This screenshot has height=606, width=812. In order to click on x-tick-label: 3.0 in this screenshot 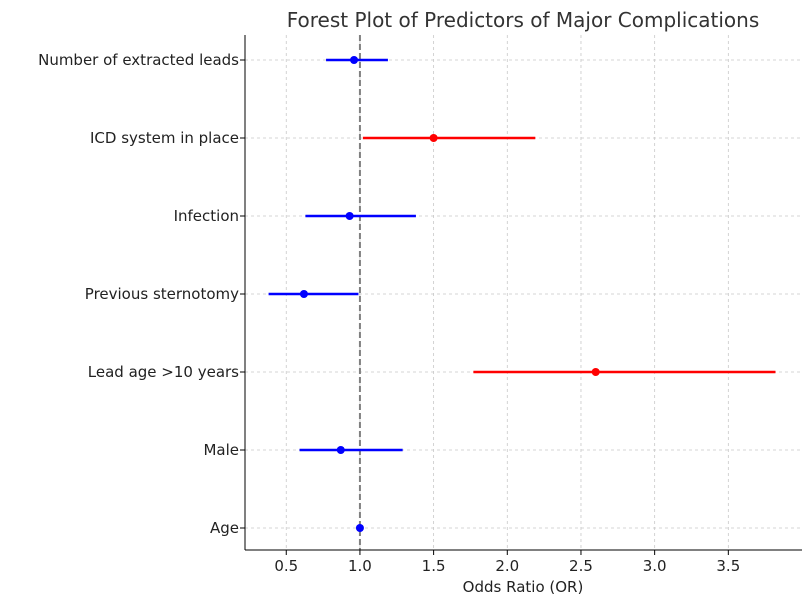, I will do `click(655, 566)`.